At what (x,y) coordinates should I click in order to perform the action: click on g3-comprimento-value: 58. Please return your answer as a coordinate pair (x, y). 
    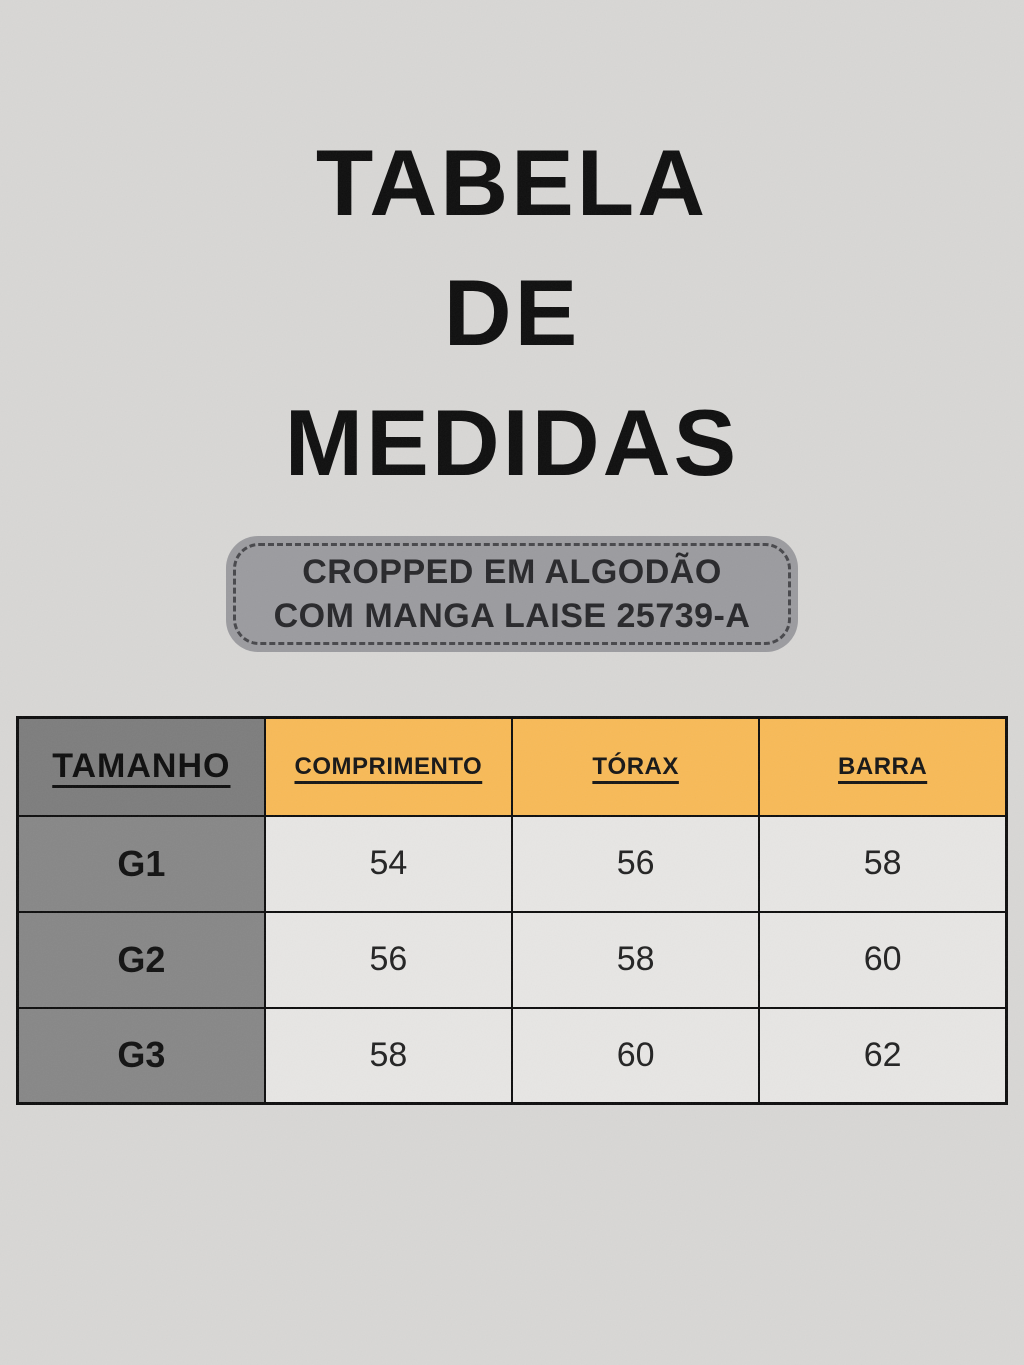
    Looking at the image, I should click on (388, 1055).